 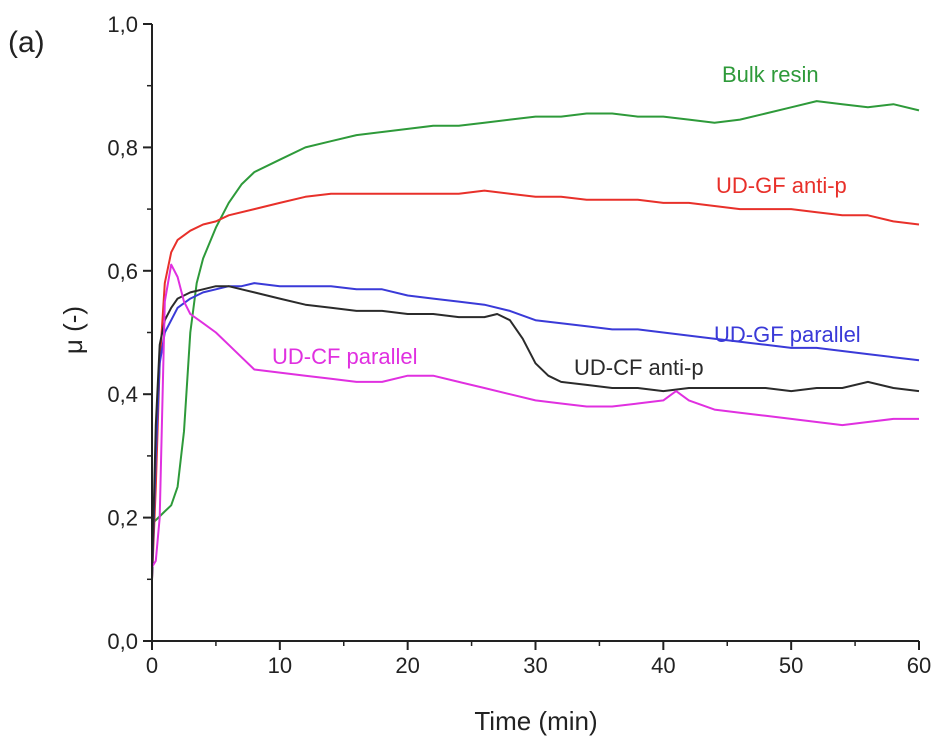 What do you see at coordinates (122, 394) in the screenshot?
I see `y-tick-label: 0,4` at bounding box center [122, 394].